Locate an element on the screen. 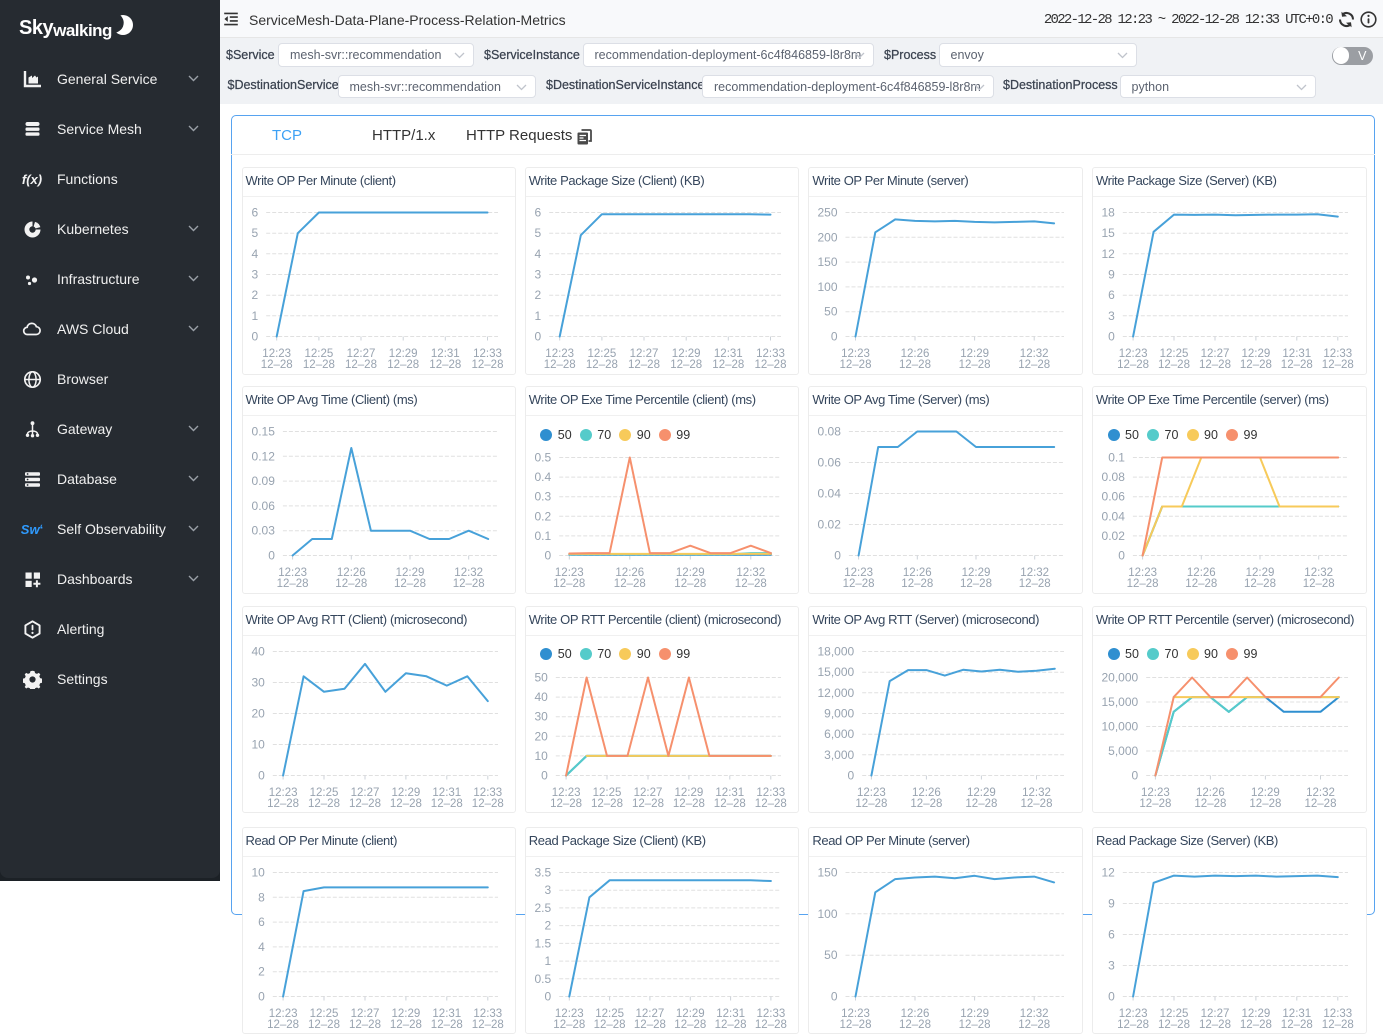 Image resolution: width=1383 pixels, height=1035 pixels. svg-text: 20,000 is located at coordinates (1119, 677).